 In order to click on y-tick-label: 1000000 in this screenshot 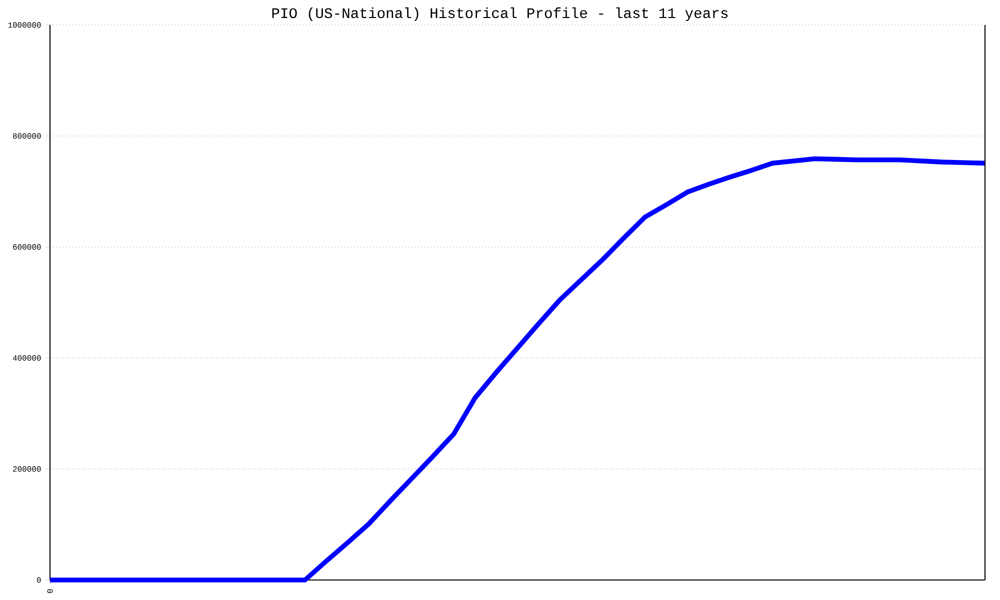, I will do `click(24, 25)`.